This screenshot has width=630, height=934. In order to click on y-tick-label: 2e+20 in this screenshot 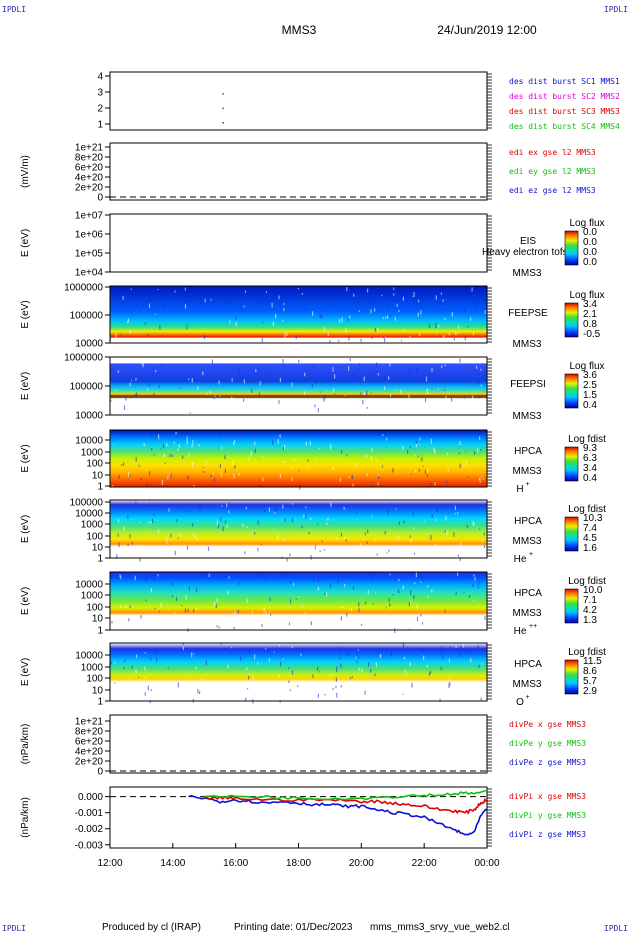, I will do `click(89, 188)`.